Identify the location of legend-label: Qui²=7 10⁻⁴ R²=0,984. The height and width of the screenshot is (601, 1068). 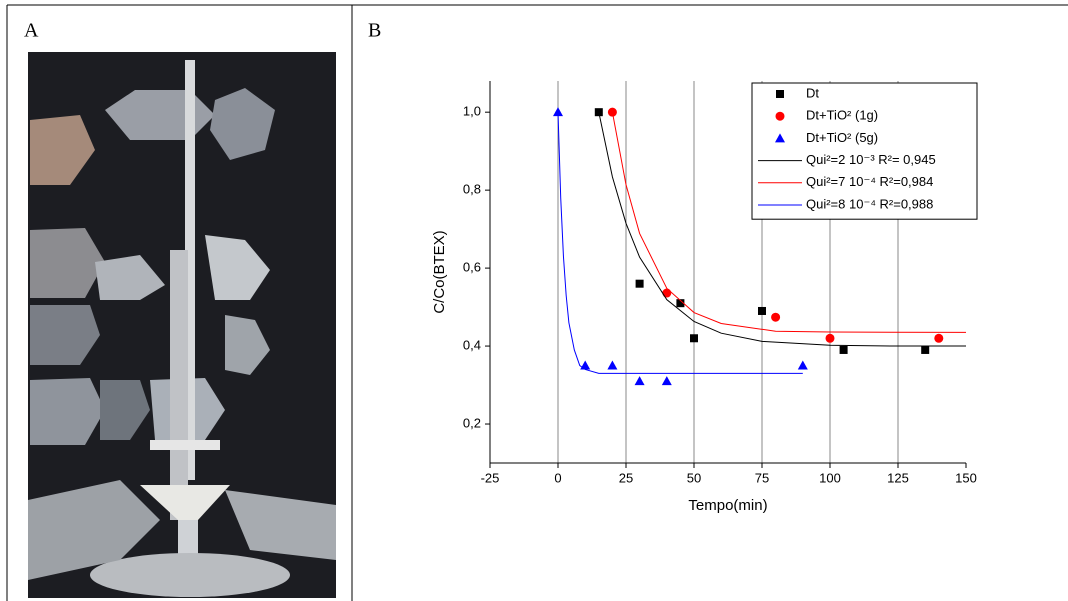
(869, 181).